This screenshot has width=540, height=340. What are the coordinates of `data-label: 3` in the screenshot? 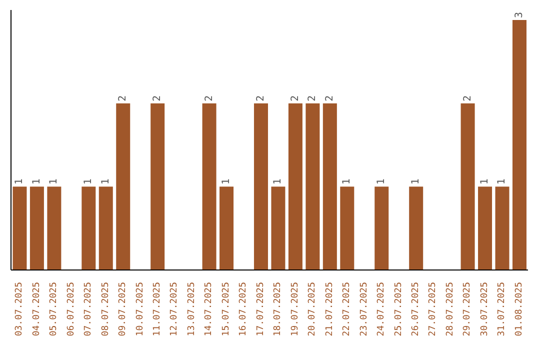 It's located at (519, 15).